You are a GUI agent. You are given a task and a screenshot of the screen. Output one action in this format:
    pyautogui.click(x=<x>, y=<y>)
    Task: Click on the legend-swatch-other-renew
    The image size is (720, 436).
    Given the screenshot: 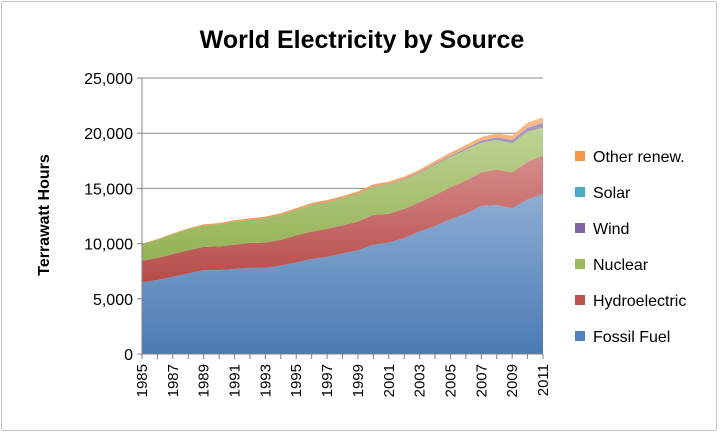 What is the action you would take?
    pyautogui.click(x=580, y=156)
    